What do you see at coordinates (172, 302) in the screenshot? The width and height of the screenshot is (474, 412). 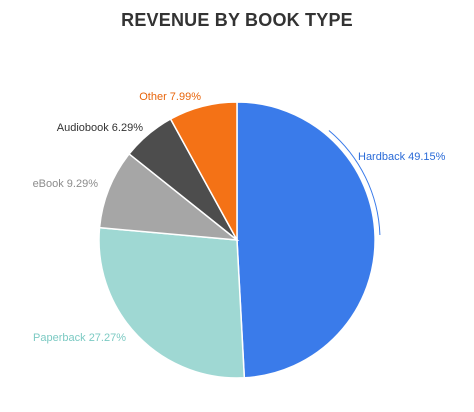 I see `pie-slice-paperback` at bounding box center [172, 302].